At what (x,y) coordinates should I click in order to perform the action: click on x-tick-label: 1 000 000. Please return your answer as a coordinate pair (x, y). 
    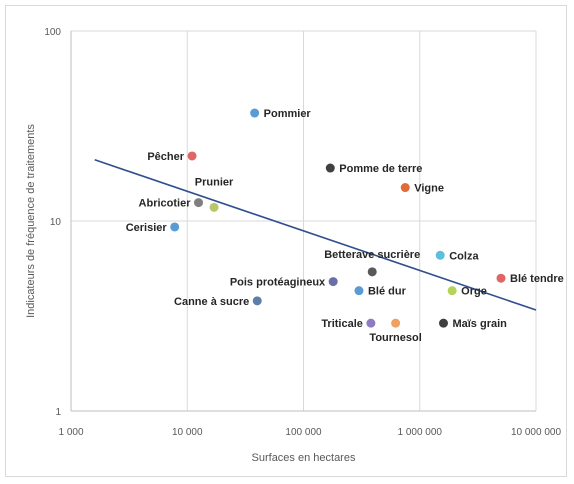
    Looking at the image, I should click on (420, 432).